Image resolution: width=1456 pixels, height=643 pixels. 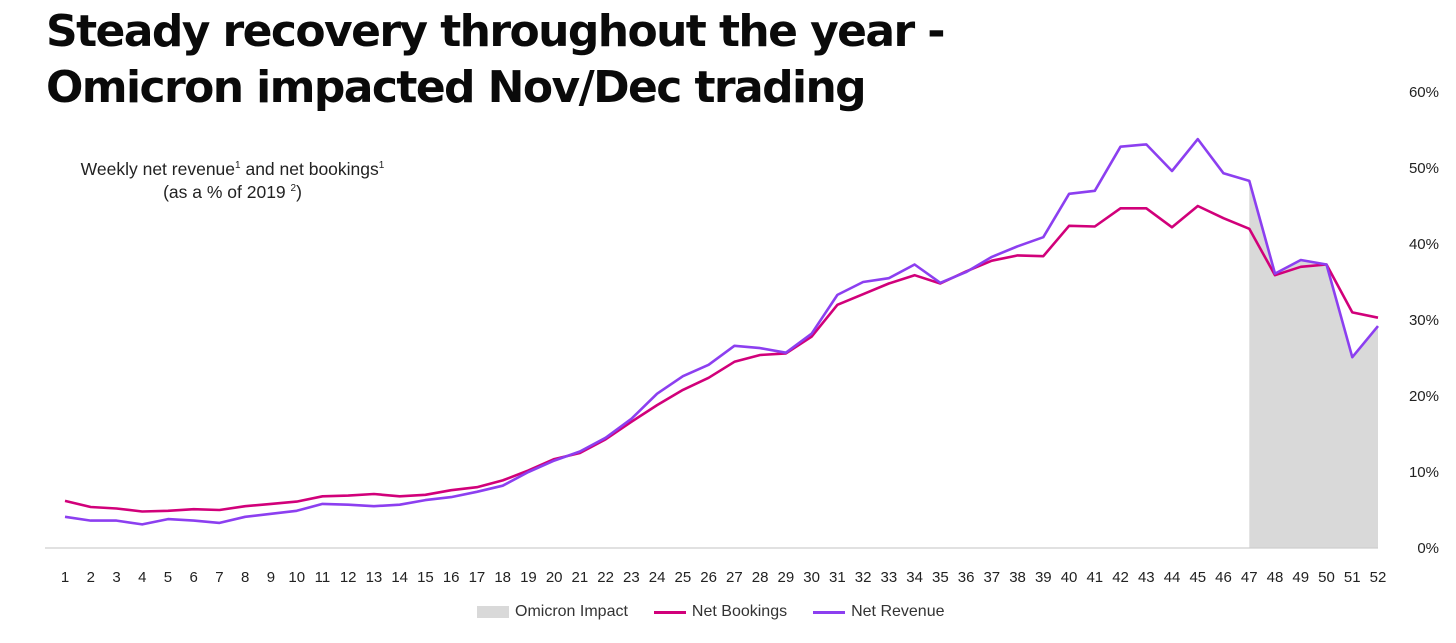 I want to click on x-tick-label: 40, so click(x=1069, y=577).